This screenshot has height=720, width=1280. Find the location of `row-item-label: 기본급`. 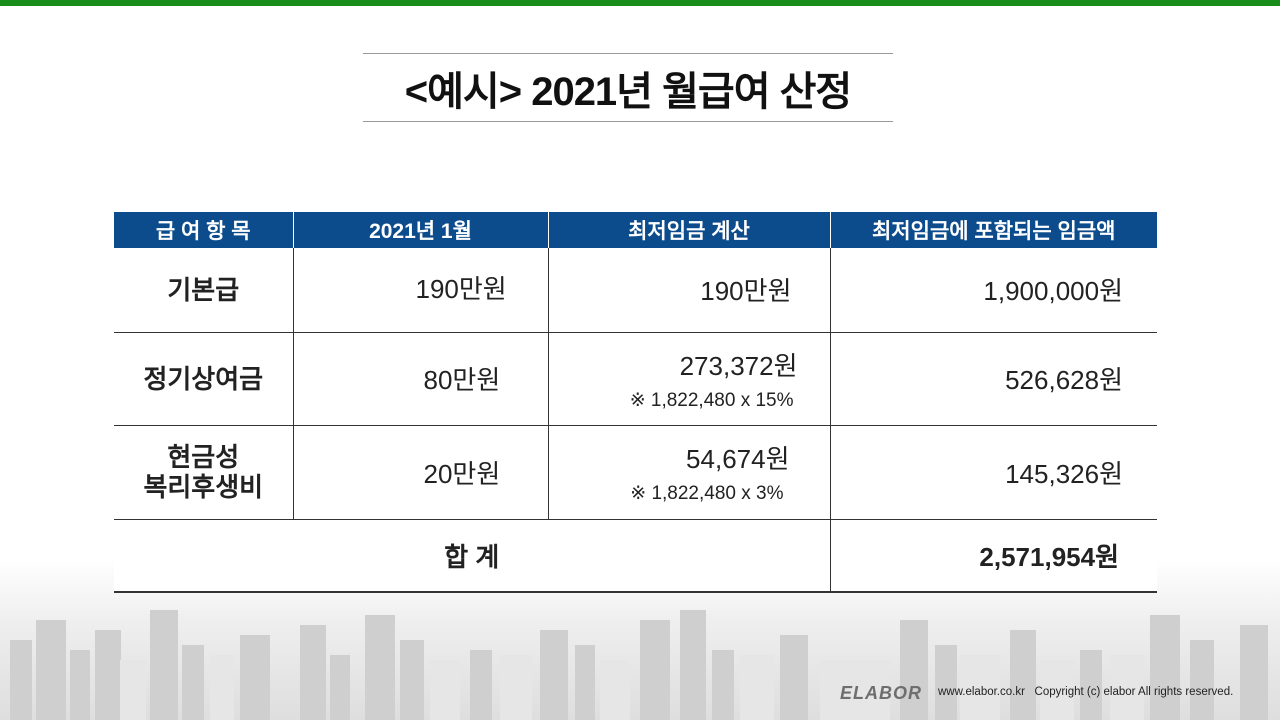

row-item-label: 기본급 is located at coordinates (203, 290).